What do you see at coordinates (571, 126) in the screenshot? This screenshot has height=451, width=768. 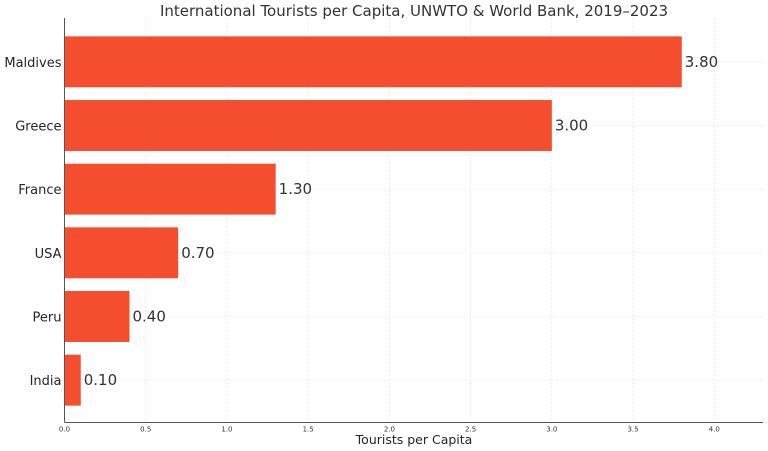 I see `bar-value-label: 3.00` at bounding box center [571, 126].